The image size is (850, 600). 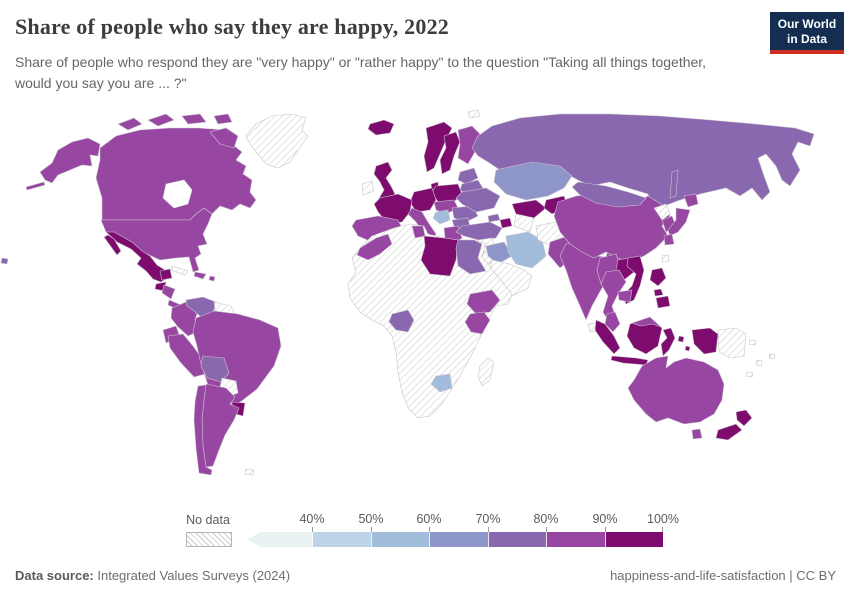 I want to click on region-sakhalin, so click(x=674, y=184).